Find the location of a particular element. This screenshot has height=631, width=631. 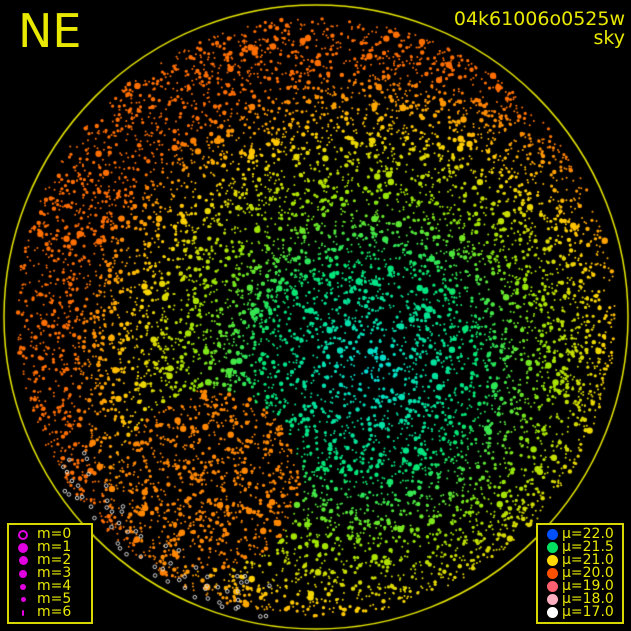

magnitude-legend-item: m=4 is located at coordinates (50, 586).